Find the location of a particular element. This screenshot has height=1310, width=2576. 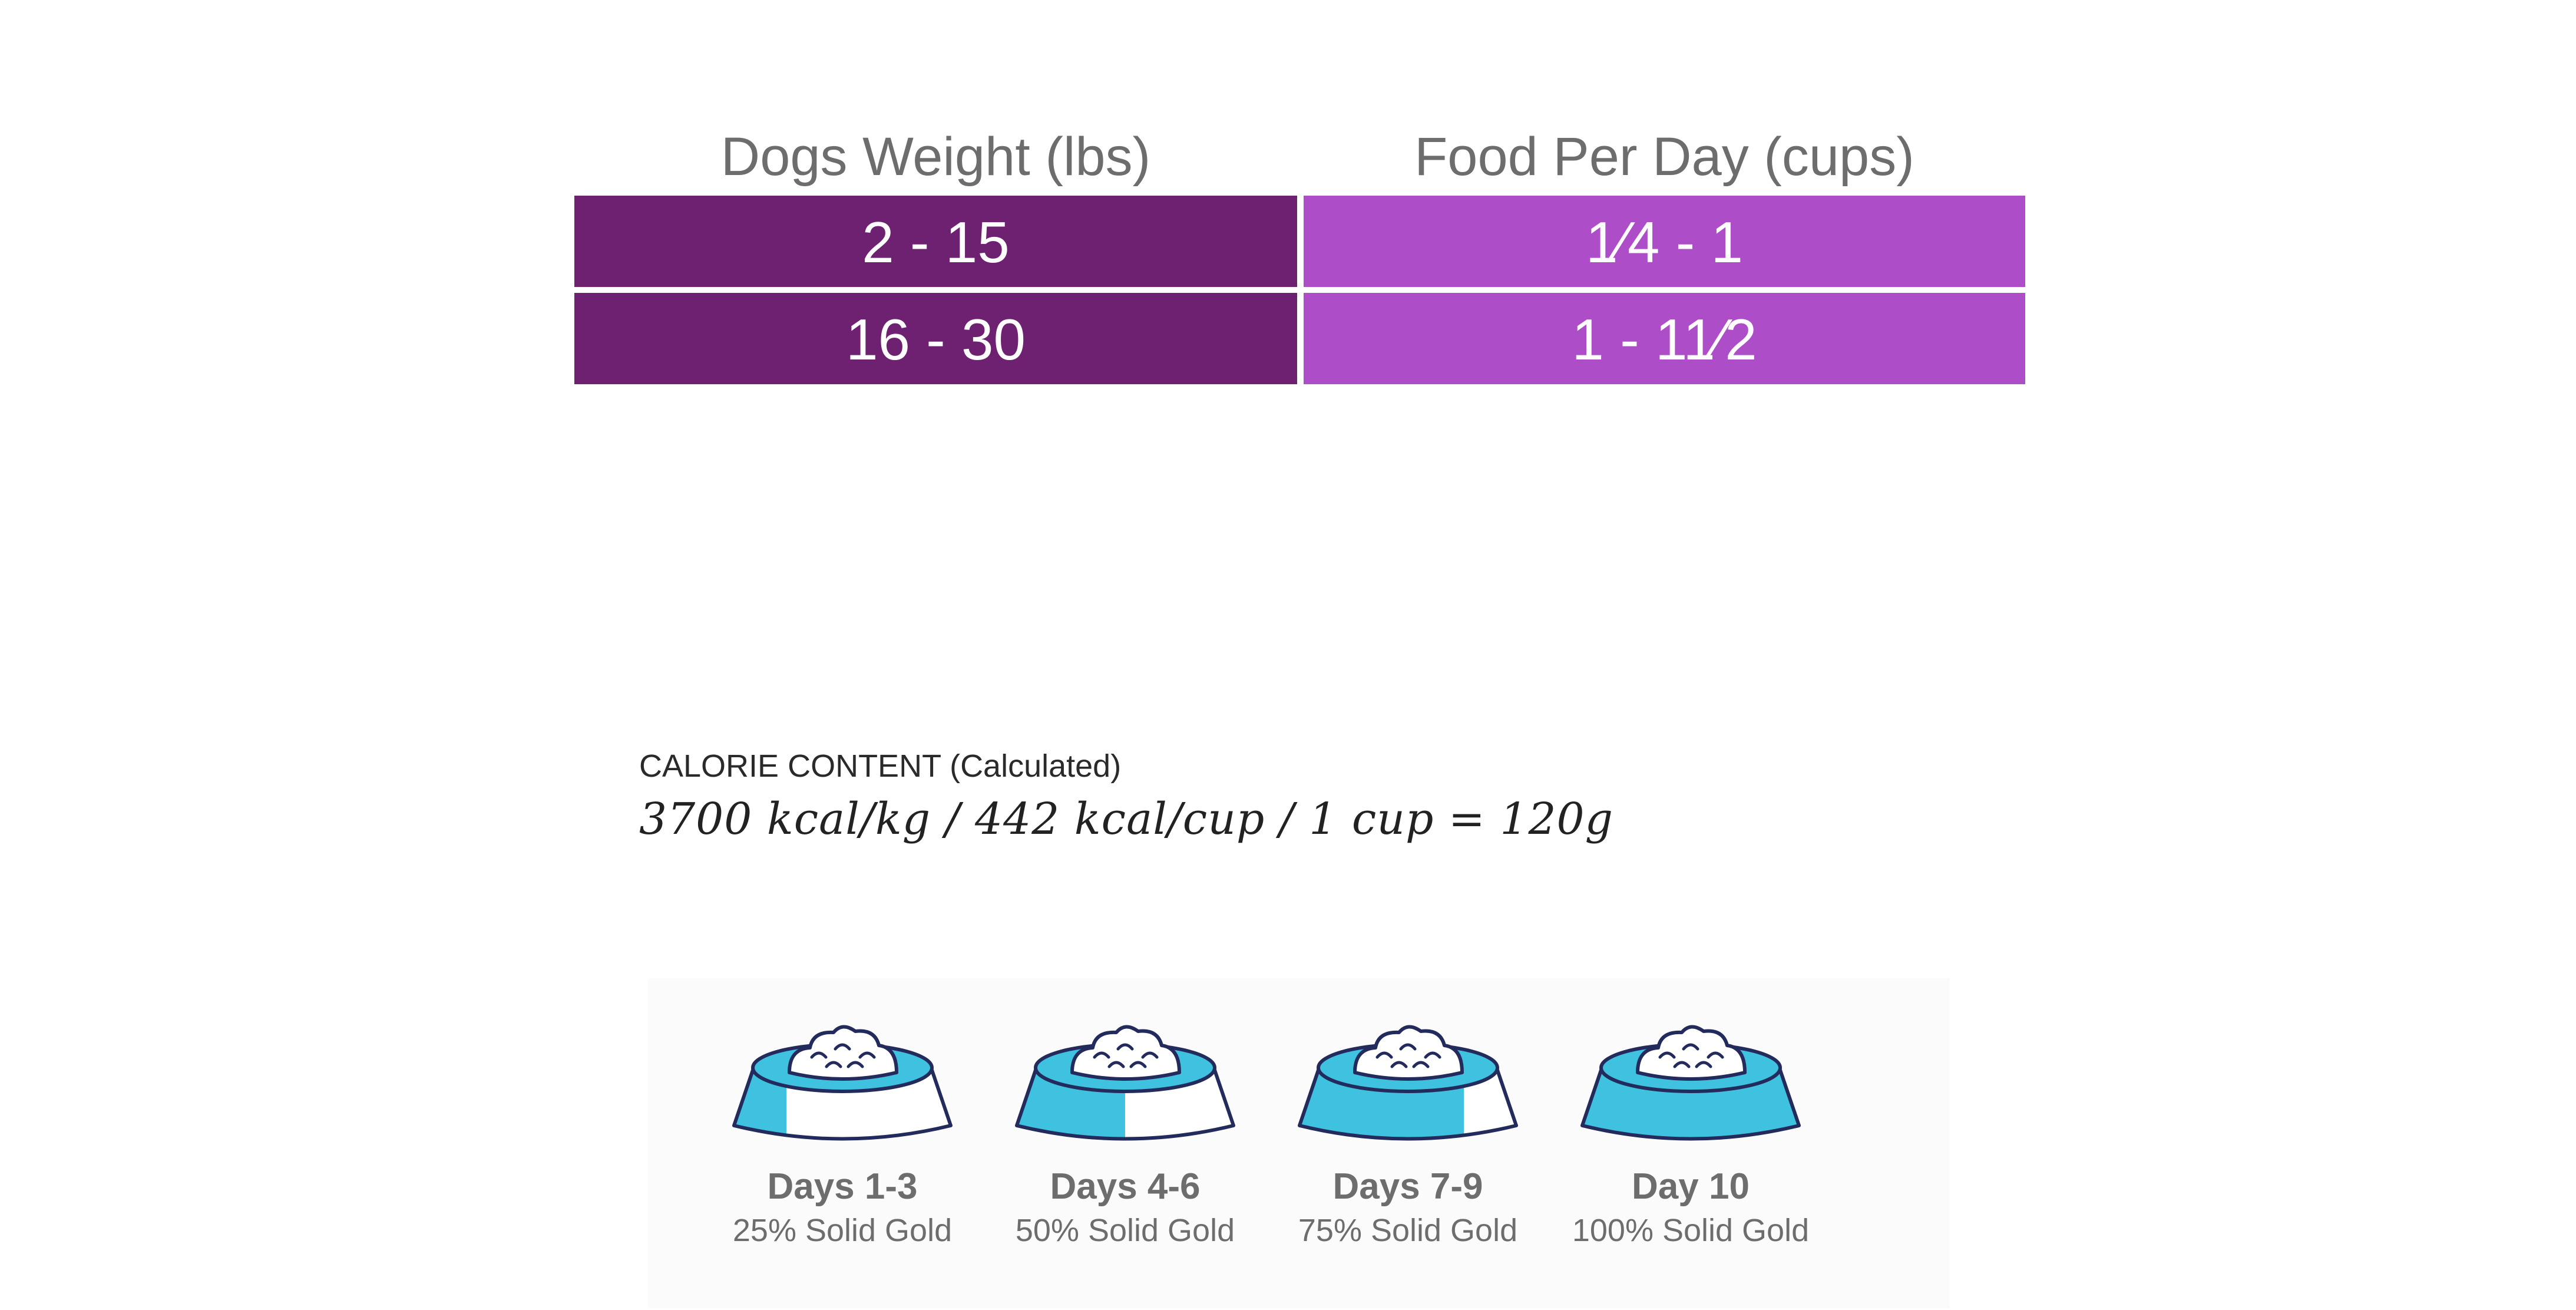

food-cell: 1 - 11⁄2 is located at coordinates (1664, 339).